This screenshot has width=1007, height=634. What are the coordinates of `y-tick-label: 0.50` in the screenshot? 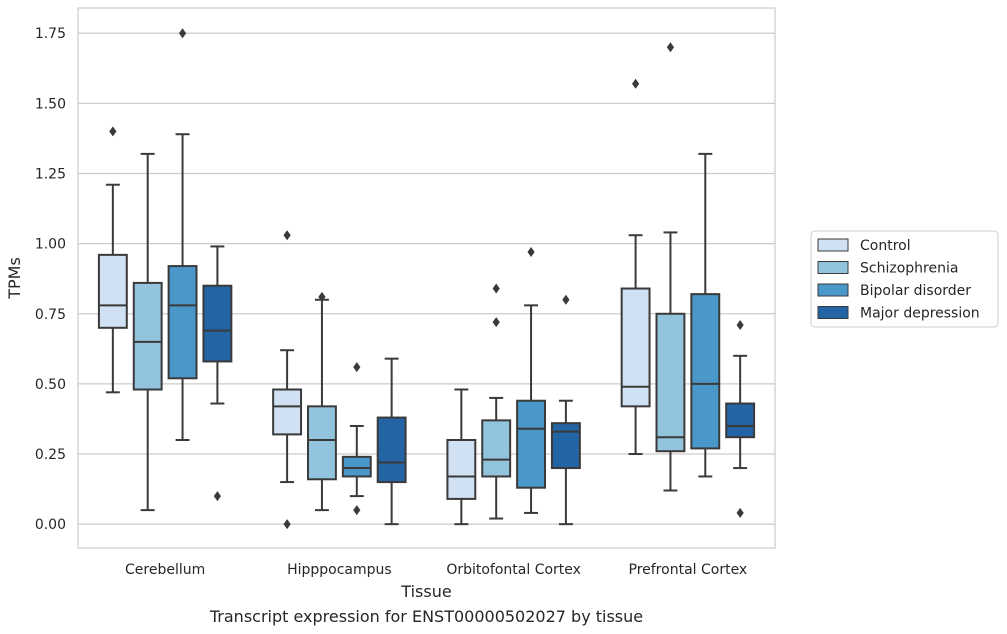 It's located at (50, 385).